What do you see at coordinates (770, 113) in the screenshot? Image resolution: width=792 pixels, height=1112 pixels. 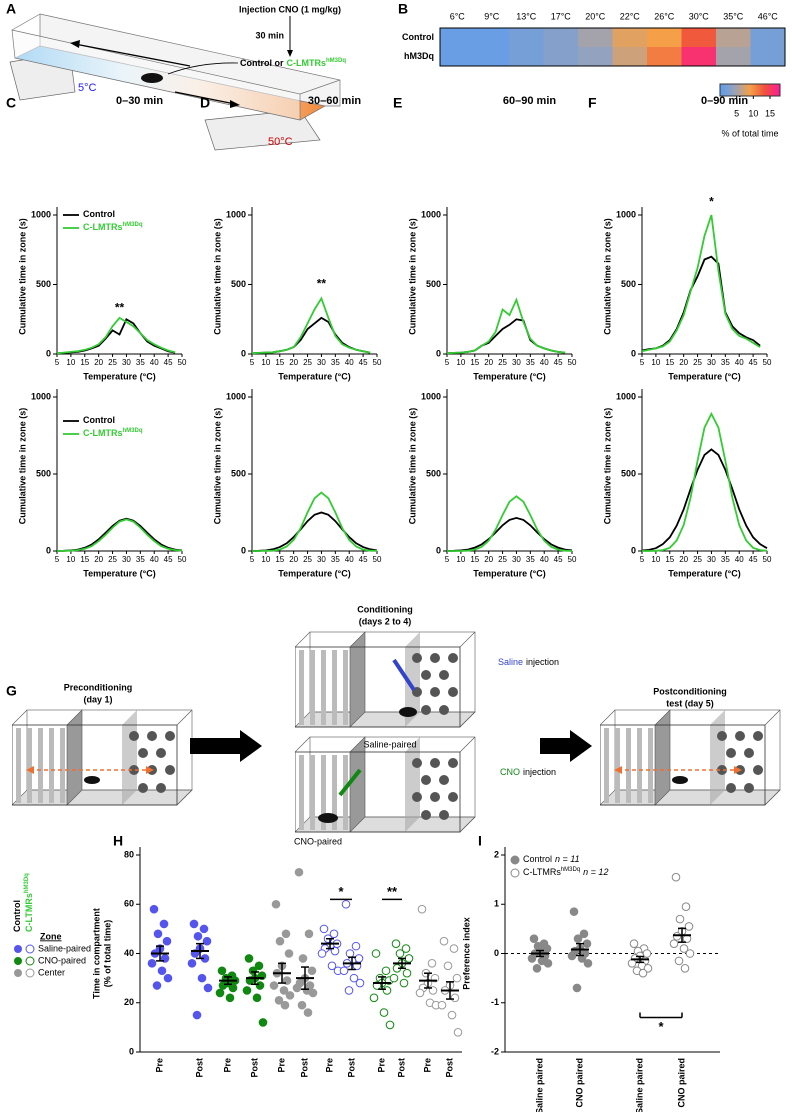 I see `colorbar-tick-label: 15` at bounding box center [770, 113].